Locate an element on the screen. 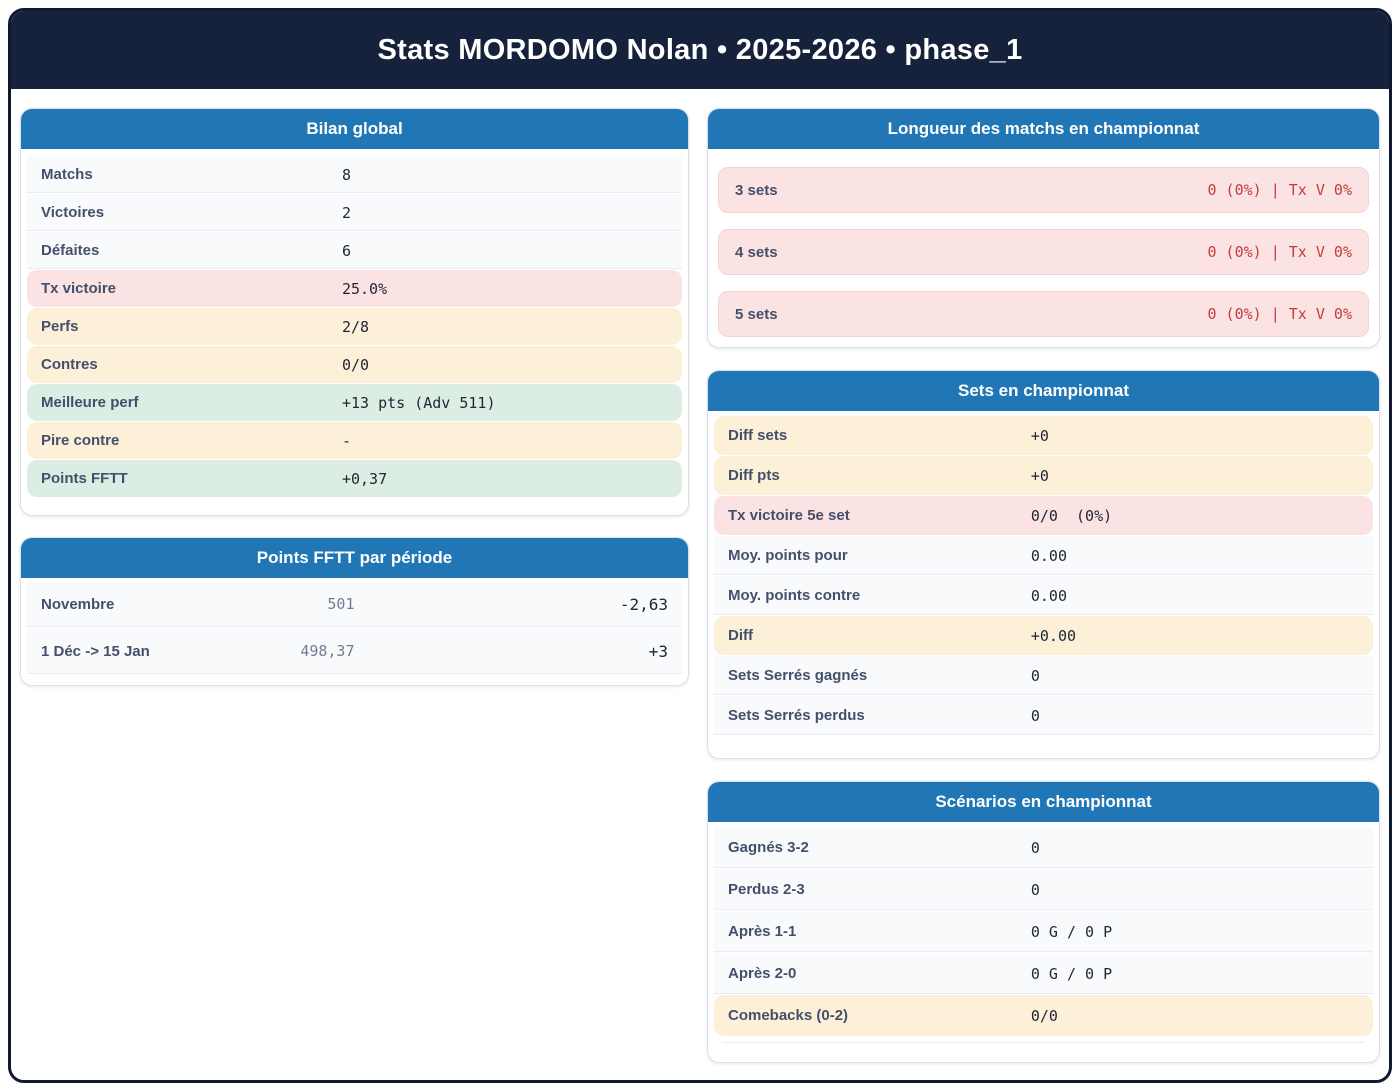 The image size is (1400, 1091). row-5-sets: 5 sets 0 (0%) | Tx V 0% is located at coordinates (1043, 314).